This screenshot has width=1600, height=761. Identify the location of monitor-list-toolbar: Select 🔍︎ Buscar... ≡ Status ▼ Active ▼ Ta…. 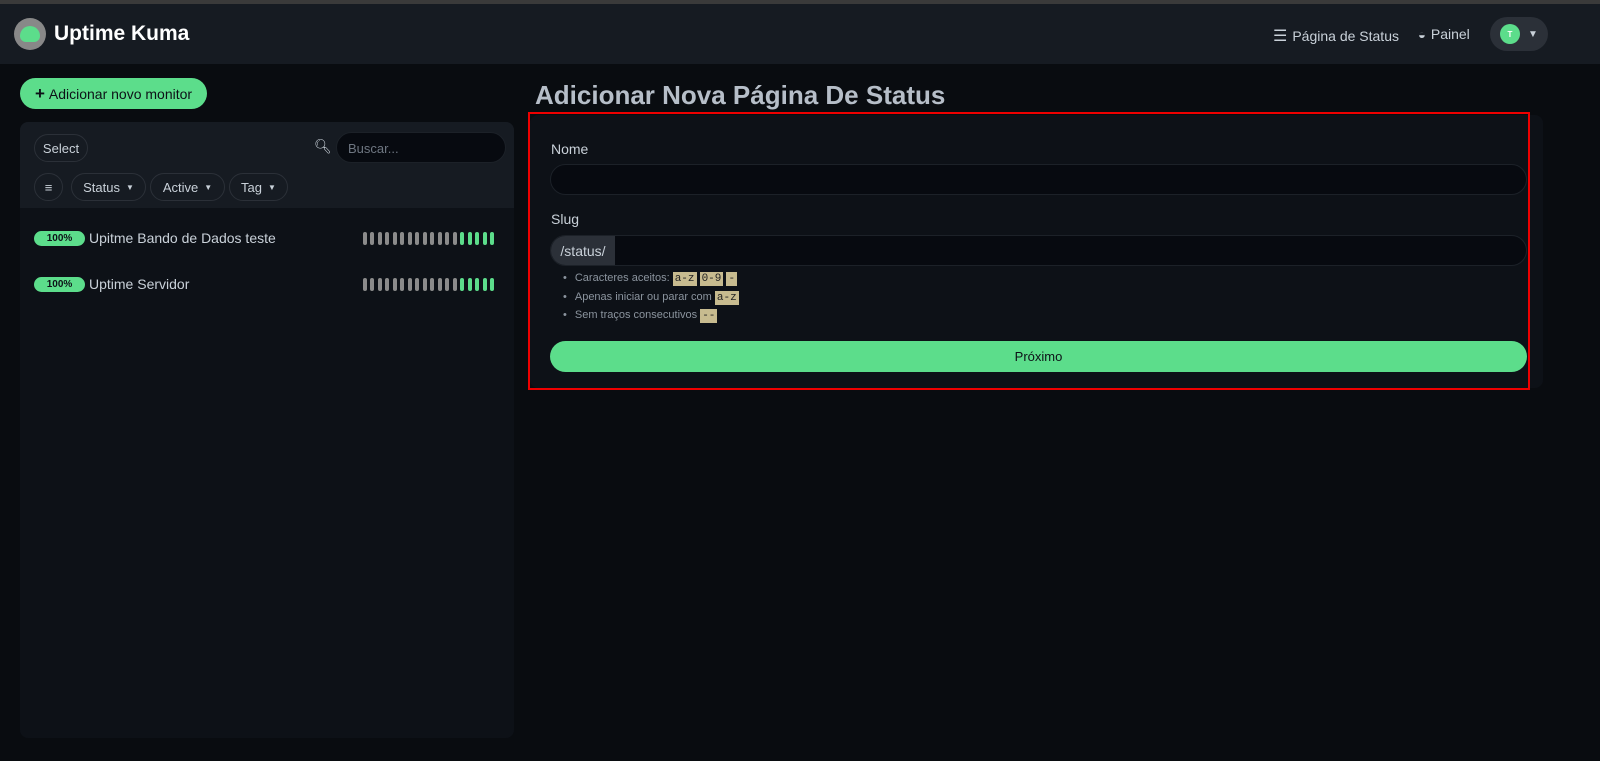
(267, 165).